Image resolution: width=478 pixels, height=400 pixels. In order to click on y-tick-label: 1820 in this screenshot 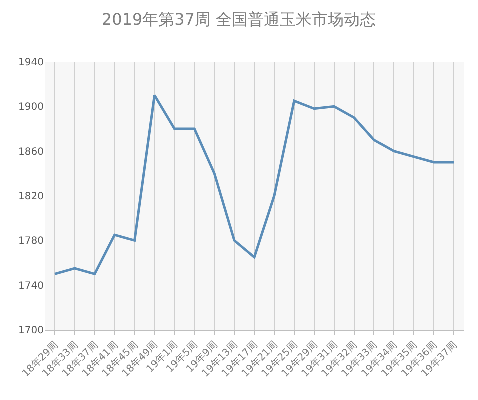, I will do `click(31, 197)`.